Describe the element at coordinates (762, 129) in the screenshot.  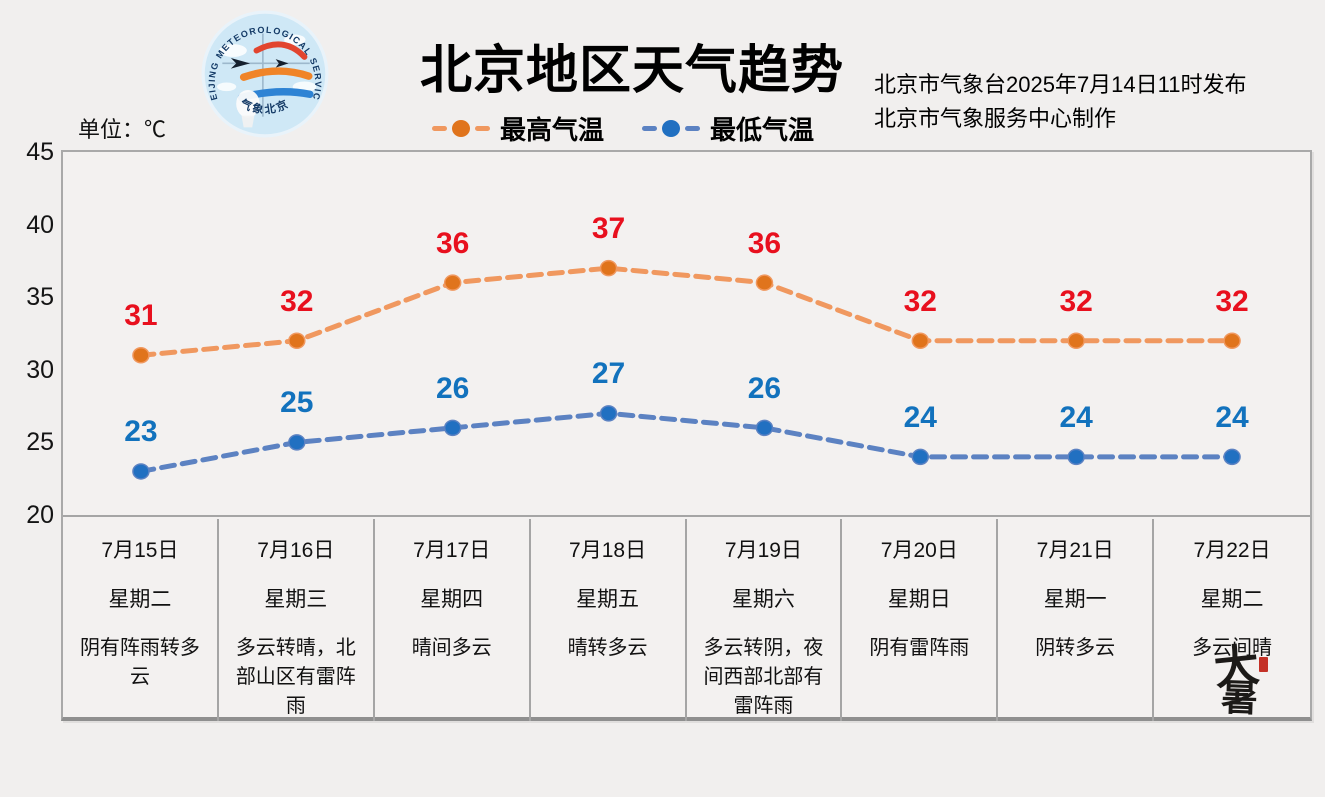
I see `legend-label-min-temp: 最低气温` at that location.